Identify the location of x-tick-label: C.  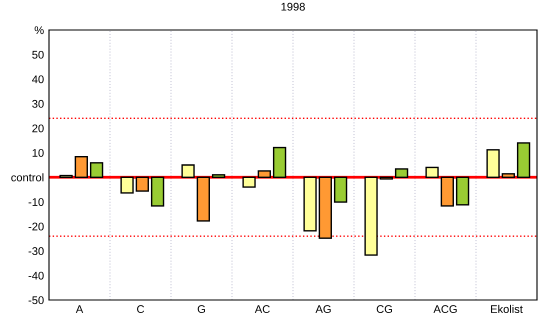
(140, 309).